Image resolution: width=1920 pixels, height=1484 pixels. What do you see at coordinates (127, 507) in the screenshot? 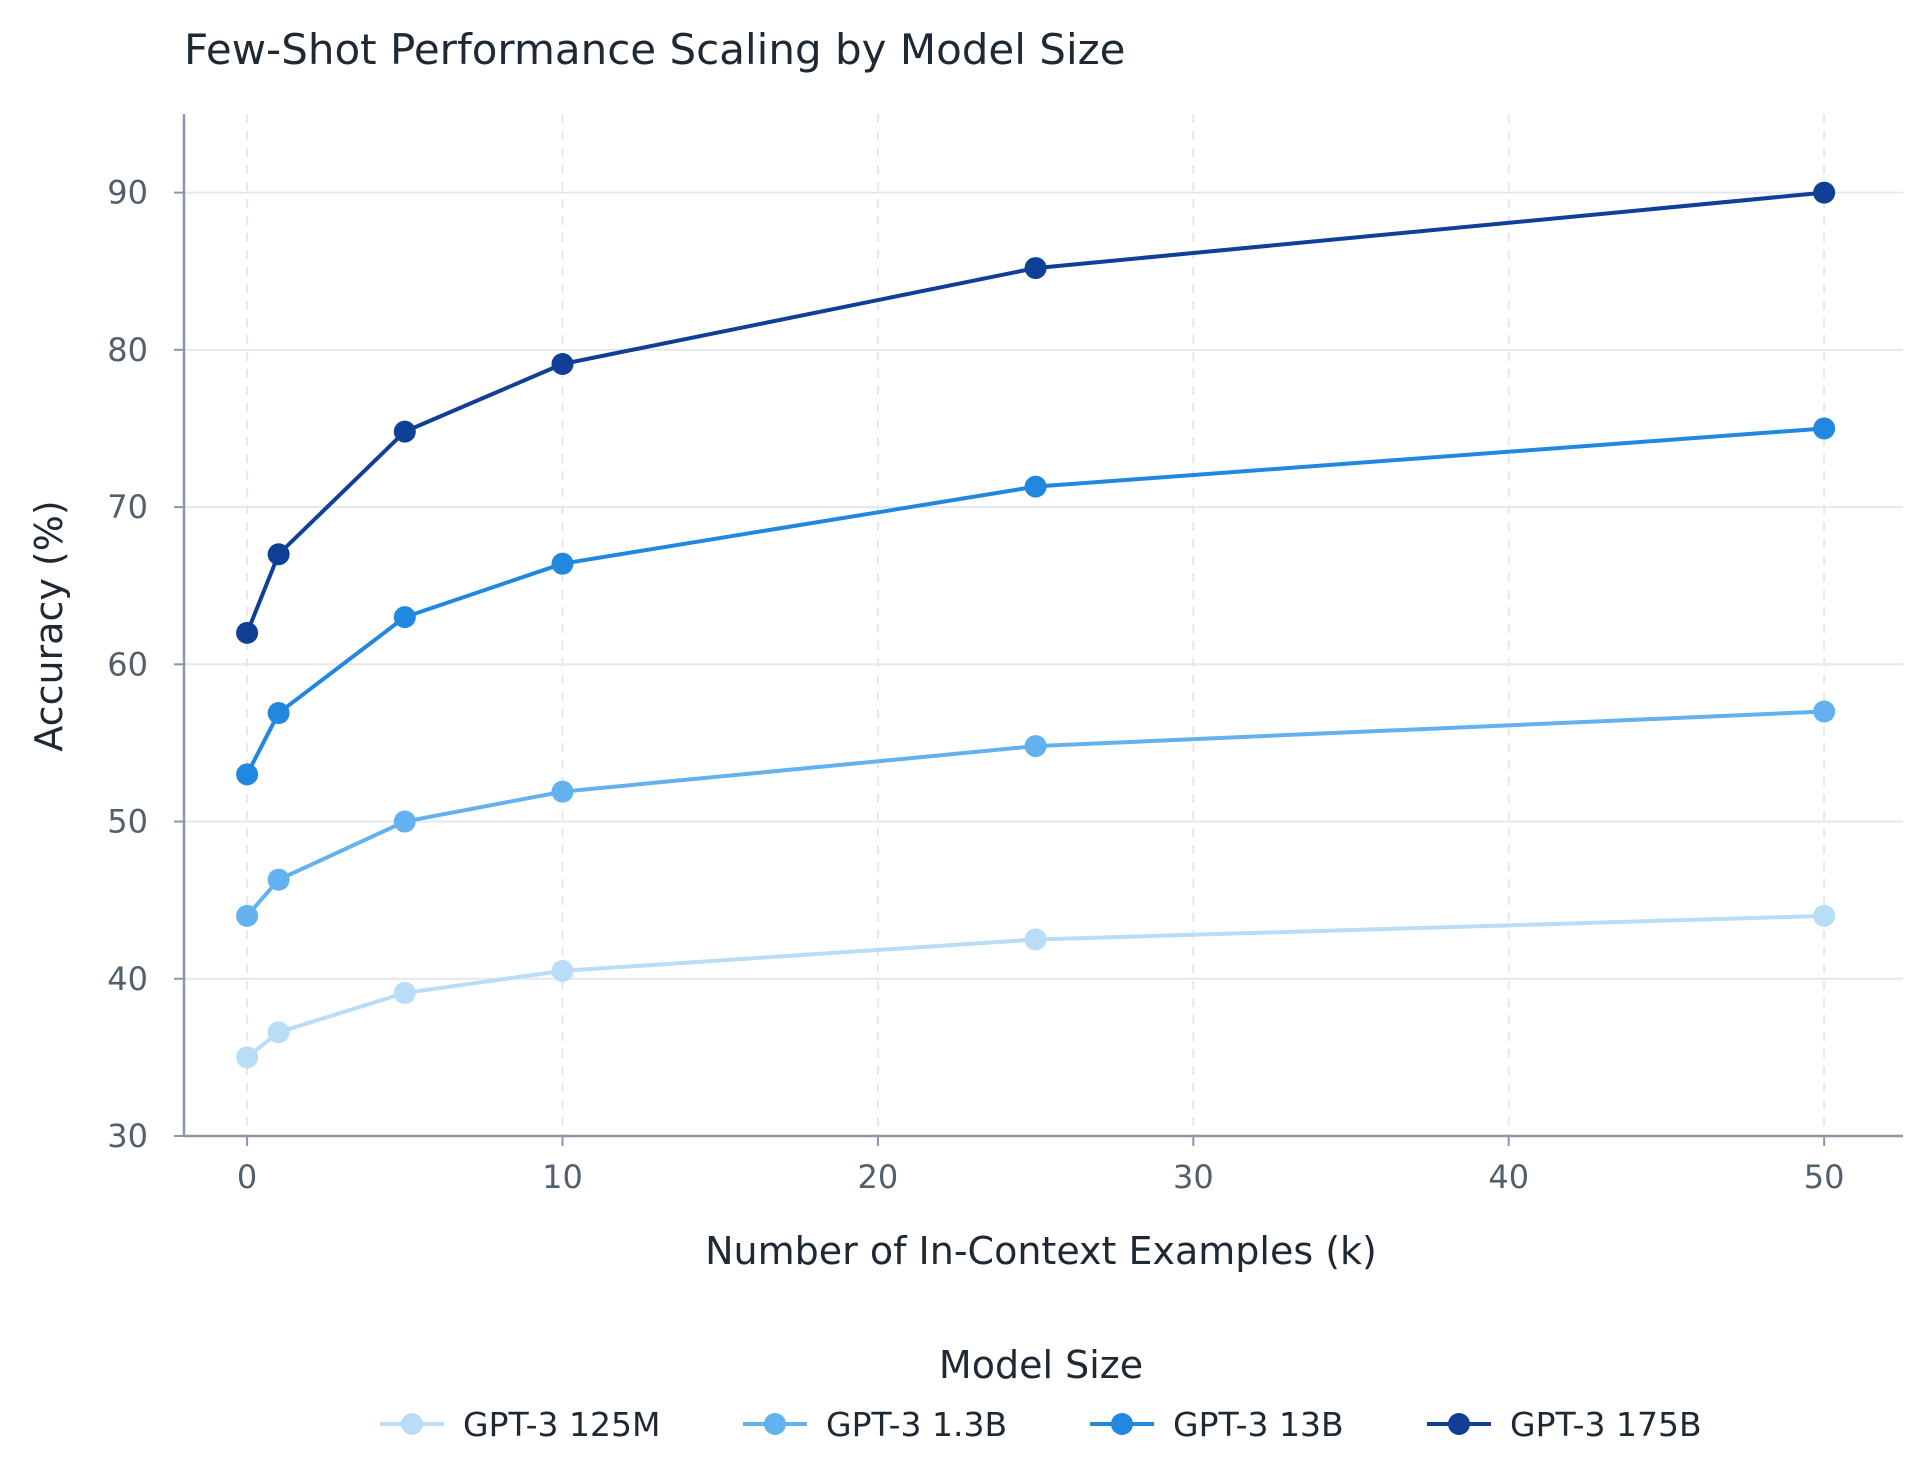
I see `y-tick-label-4: 70` at bounding box center [127, 507].